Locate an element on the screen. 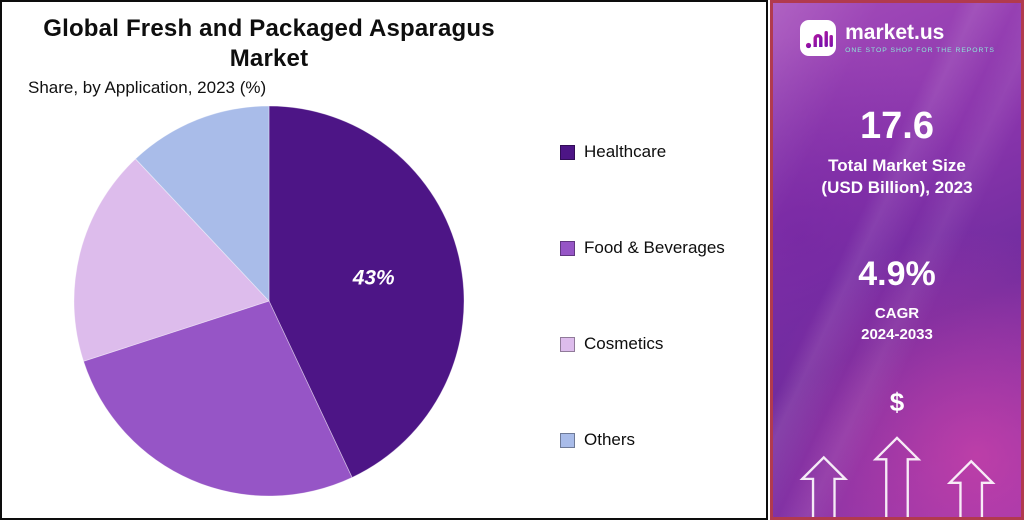 The width and height of the screenshot is (1024, 520). legend-item-cosmetics: Cosmetics is located at coordinates (642, 344).